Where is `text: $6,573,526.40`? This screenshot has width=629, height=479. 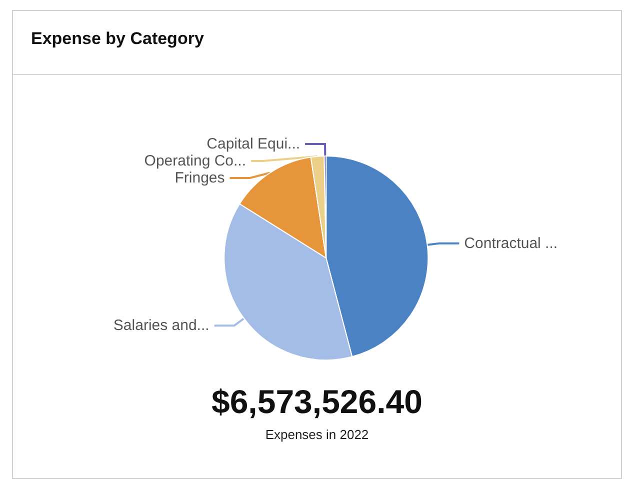 text: $6,573,526.40 is located at coordinates (317, 402).